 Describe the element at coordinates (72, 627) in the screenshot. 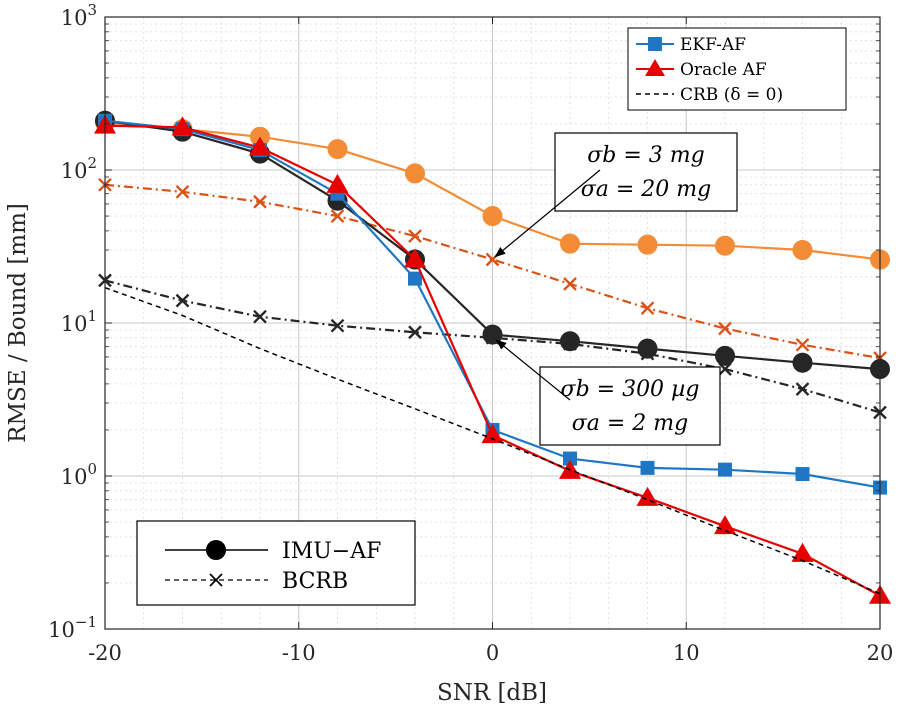

I see `y-tick-label: 10⁻¹` at that location.